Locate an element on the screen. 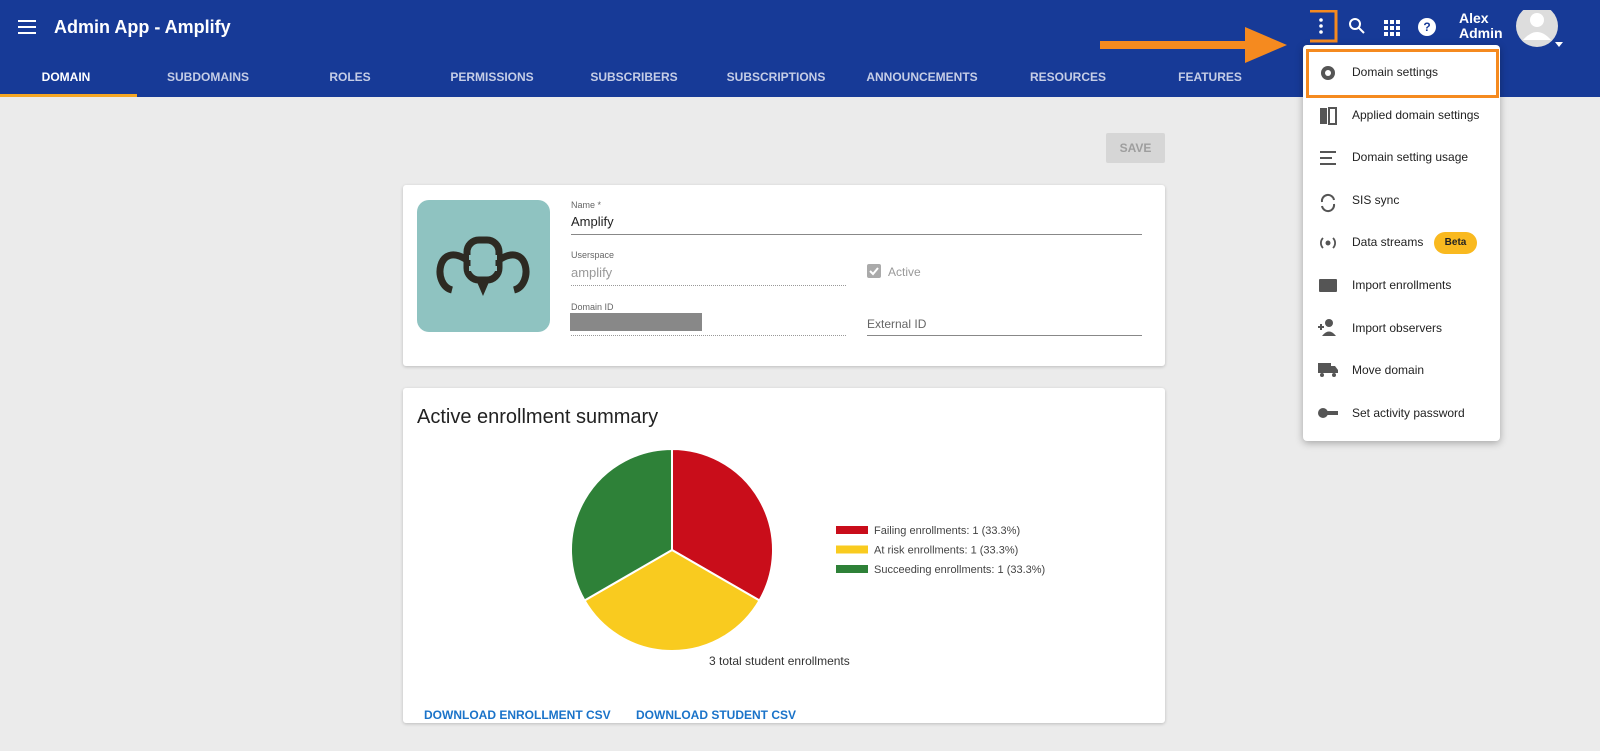 The image size is (1600, 751). external-id-label: External ID is located at coordinates (897, 324).